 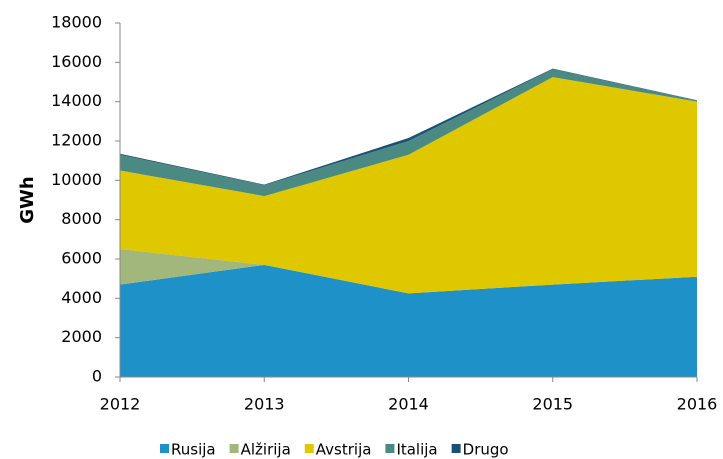 What do you see at coordinates (81, 336) in the screenshot?
I see `y-tick-label: 2000` at bounding box center [81, 336].